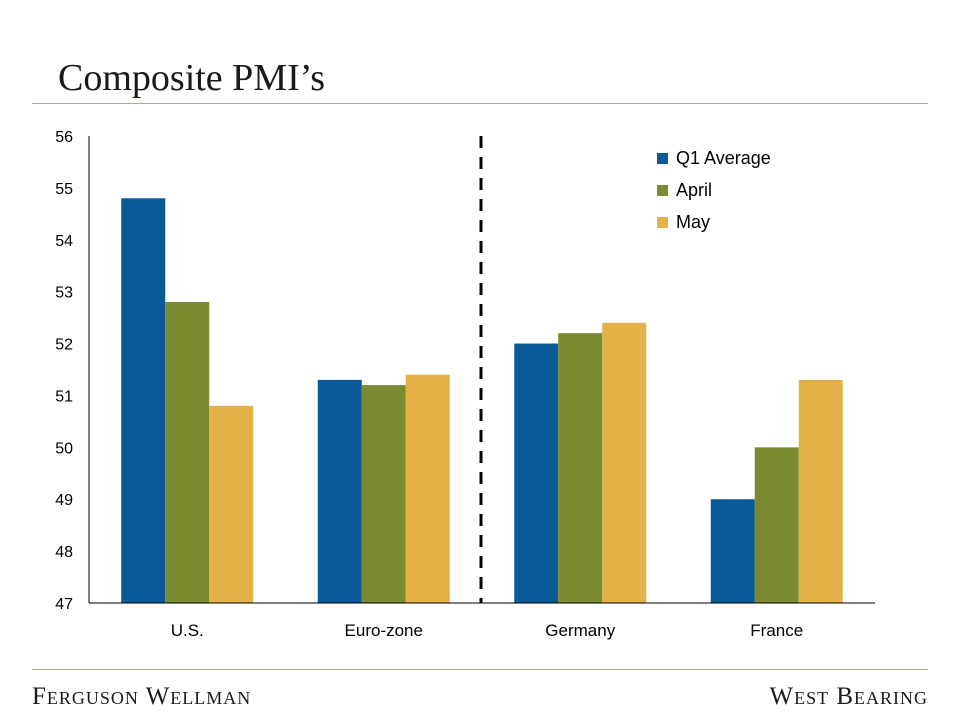  Describe the element at coordinates (662, 158) in the screenshot. I see `legend-swatch-q1` at that location.